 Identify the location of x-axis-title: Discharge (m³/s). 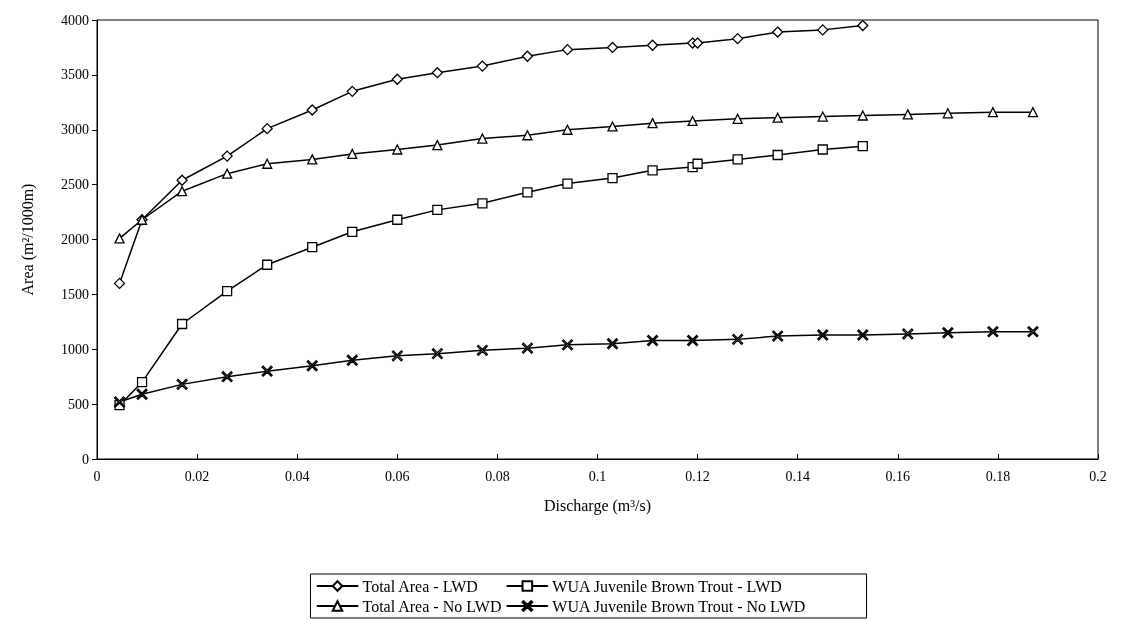
(597, 505).